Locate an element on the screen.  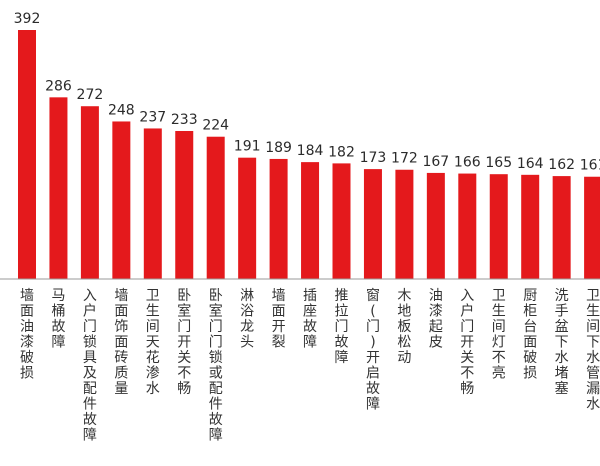
category-label: 油漆起皮 is located at coordinates (436, 319).